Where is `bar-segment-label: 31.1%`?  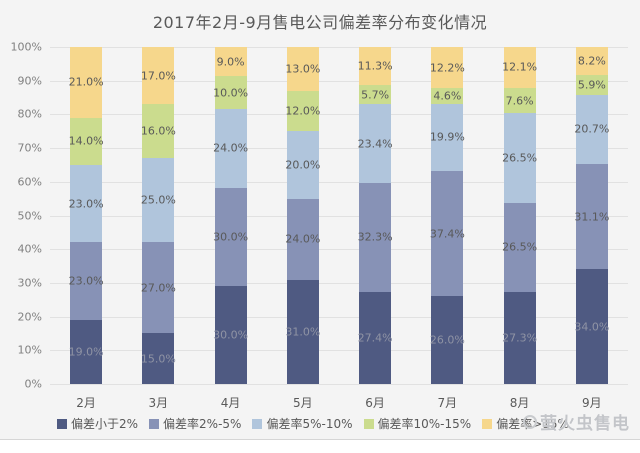 bar-segment-label: 31.1% is located at coordinates (592, 217).